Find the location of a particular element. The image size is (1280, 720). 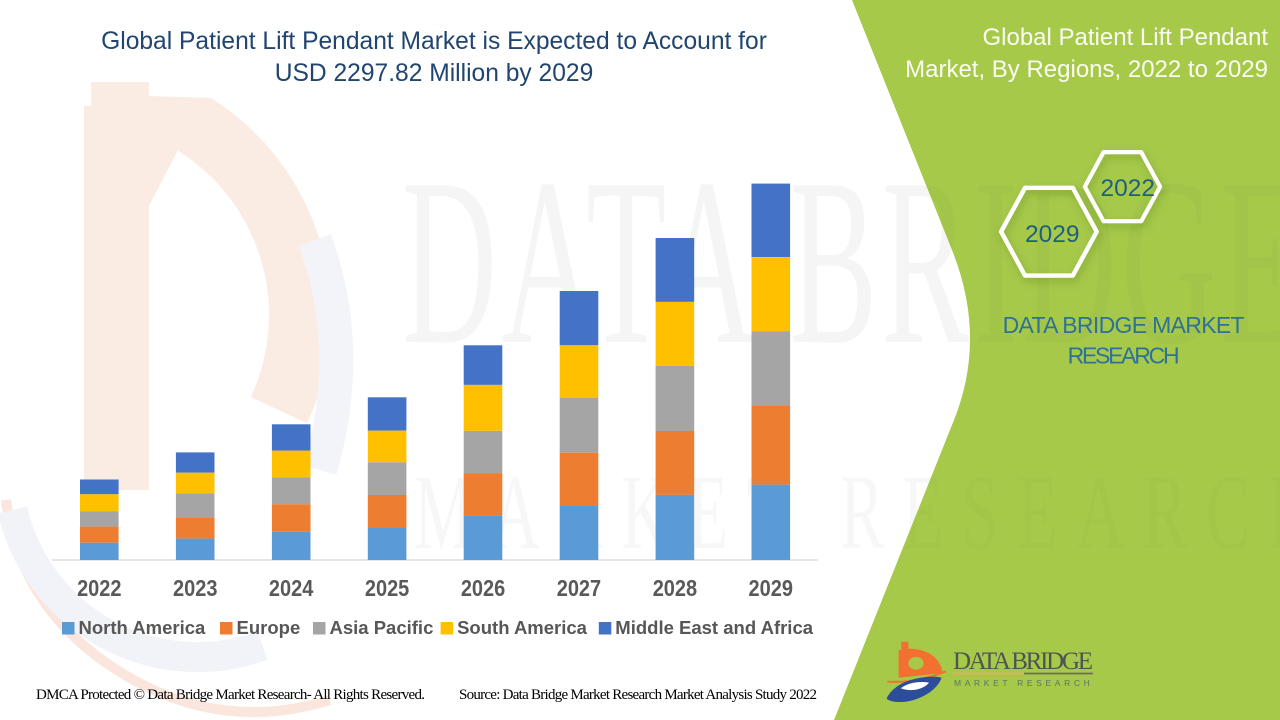

svg-text: USD 2297.82 Million by 2029 is located at coordinates (434, 73).